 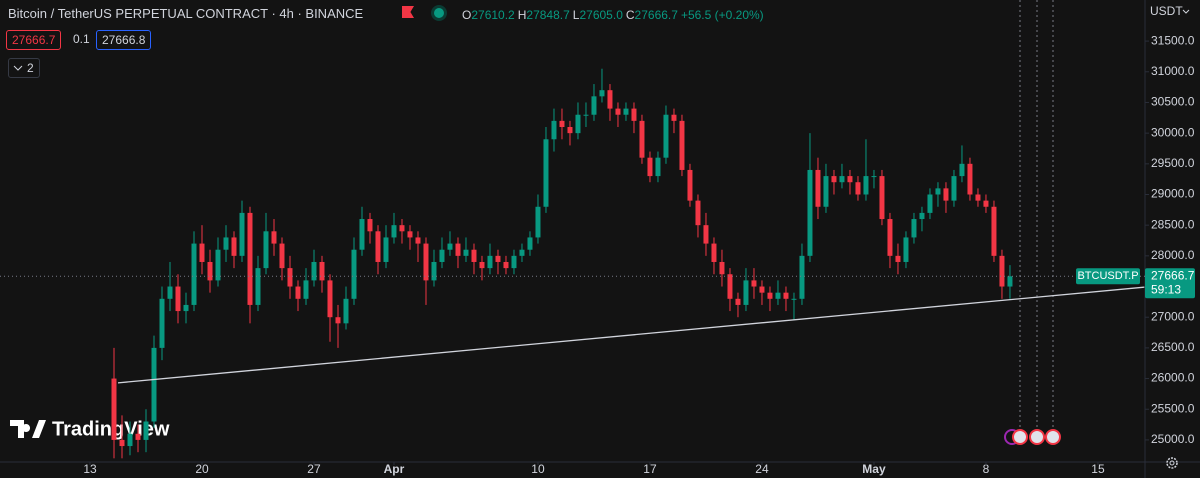 I want to click on x-tick-label: 10, so click(x=538, y=469).